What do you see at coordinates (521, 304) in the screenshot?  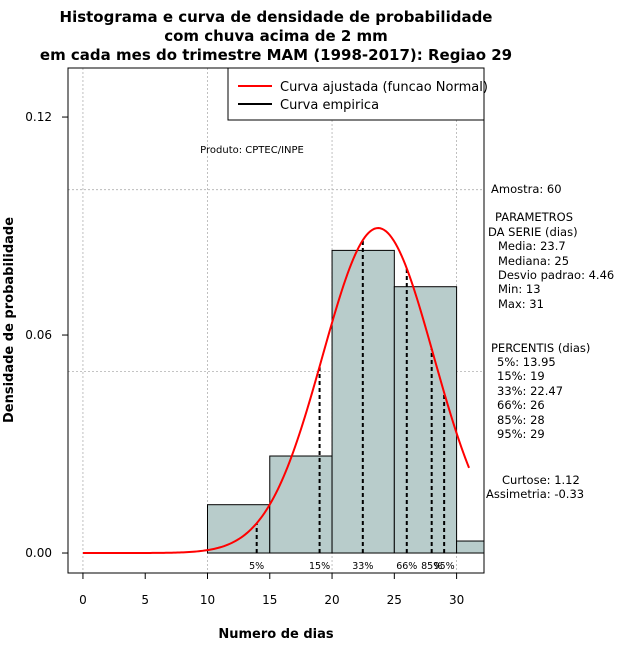 I see `param-max: Max: 31` at bounding box center [521, 304].